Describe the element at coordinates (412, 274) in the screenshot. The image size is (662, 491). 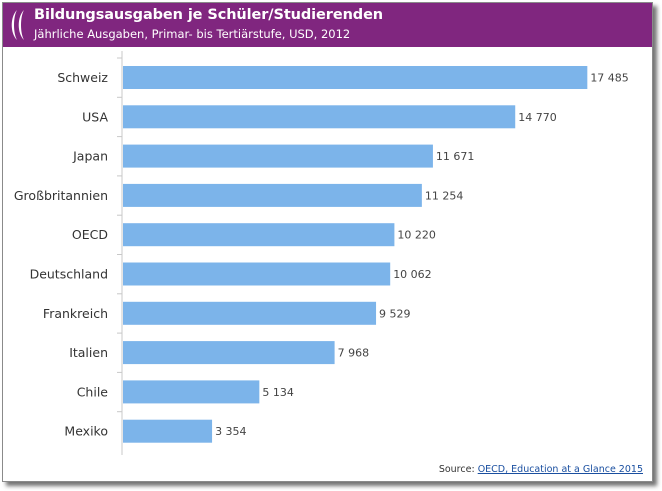
I see `value-label: 10 062` at that location.